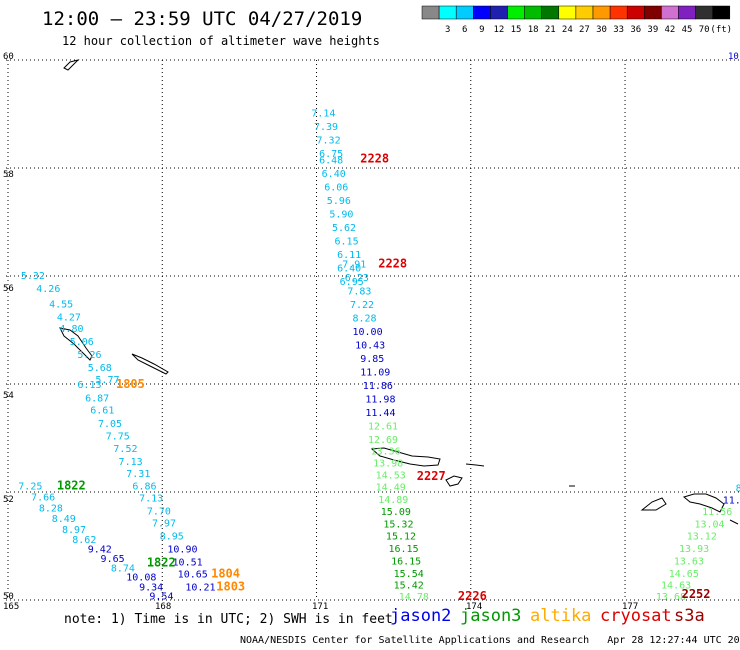 This screenshot has width=740, height=650. I want to click on wave-height-value: 8.62, so click(84, 540).